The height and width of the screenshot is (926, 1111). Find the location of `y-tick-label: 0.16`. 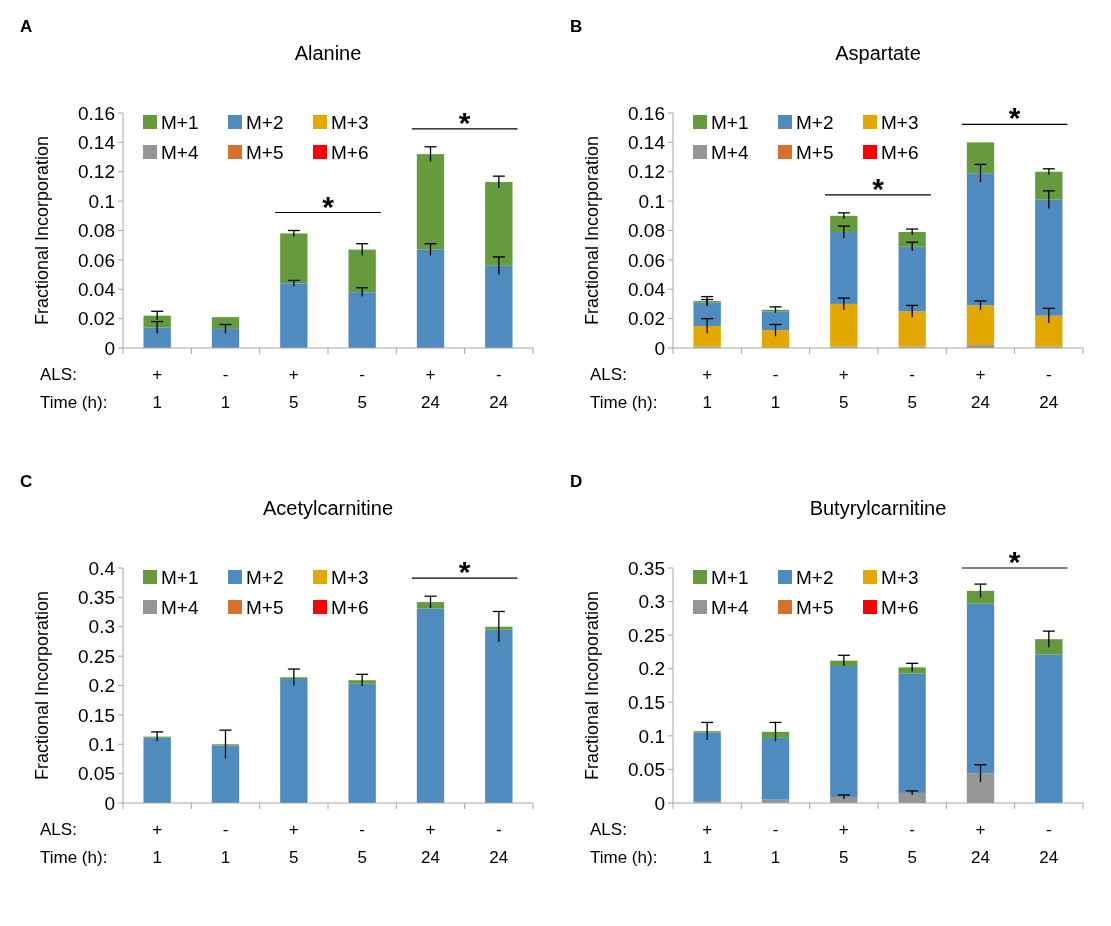

y-tick-label: 0.16 is located at coordinates (96, 113).